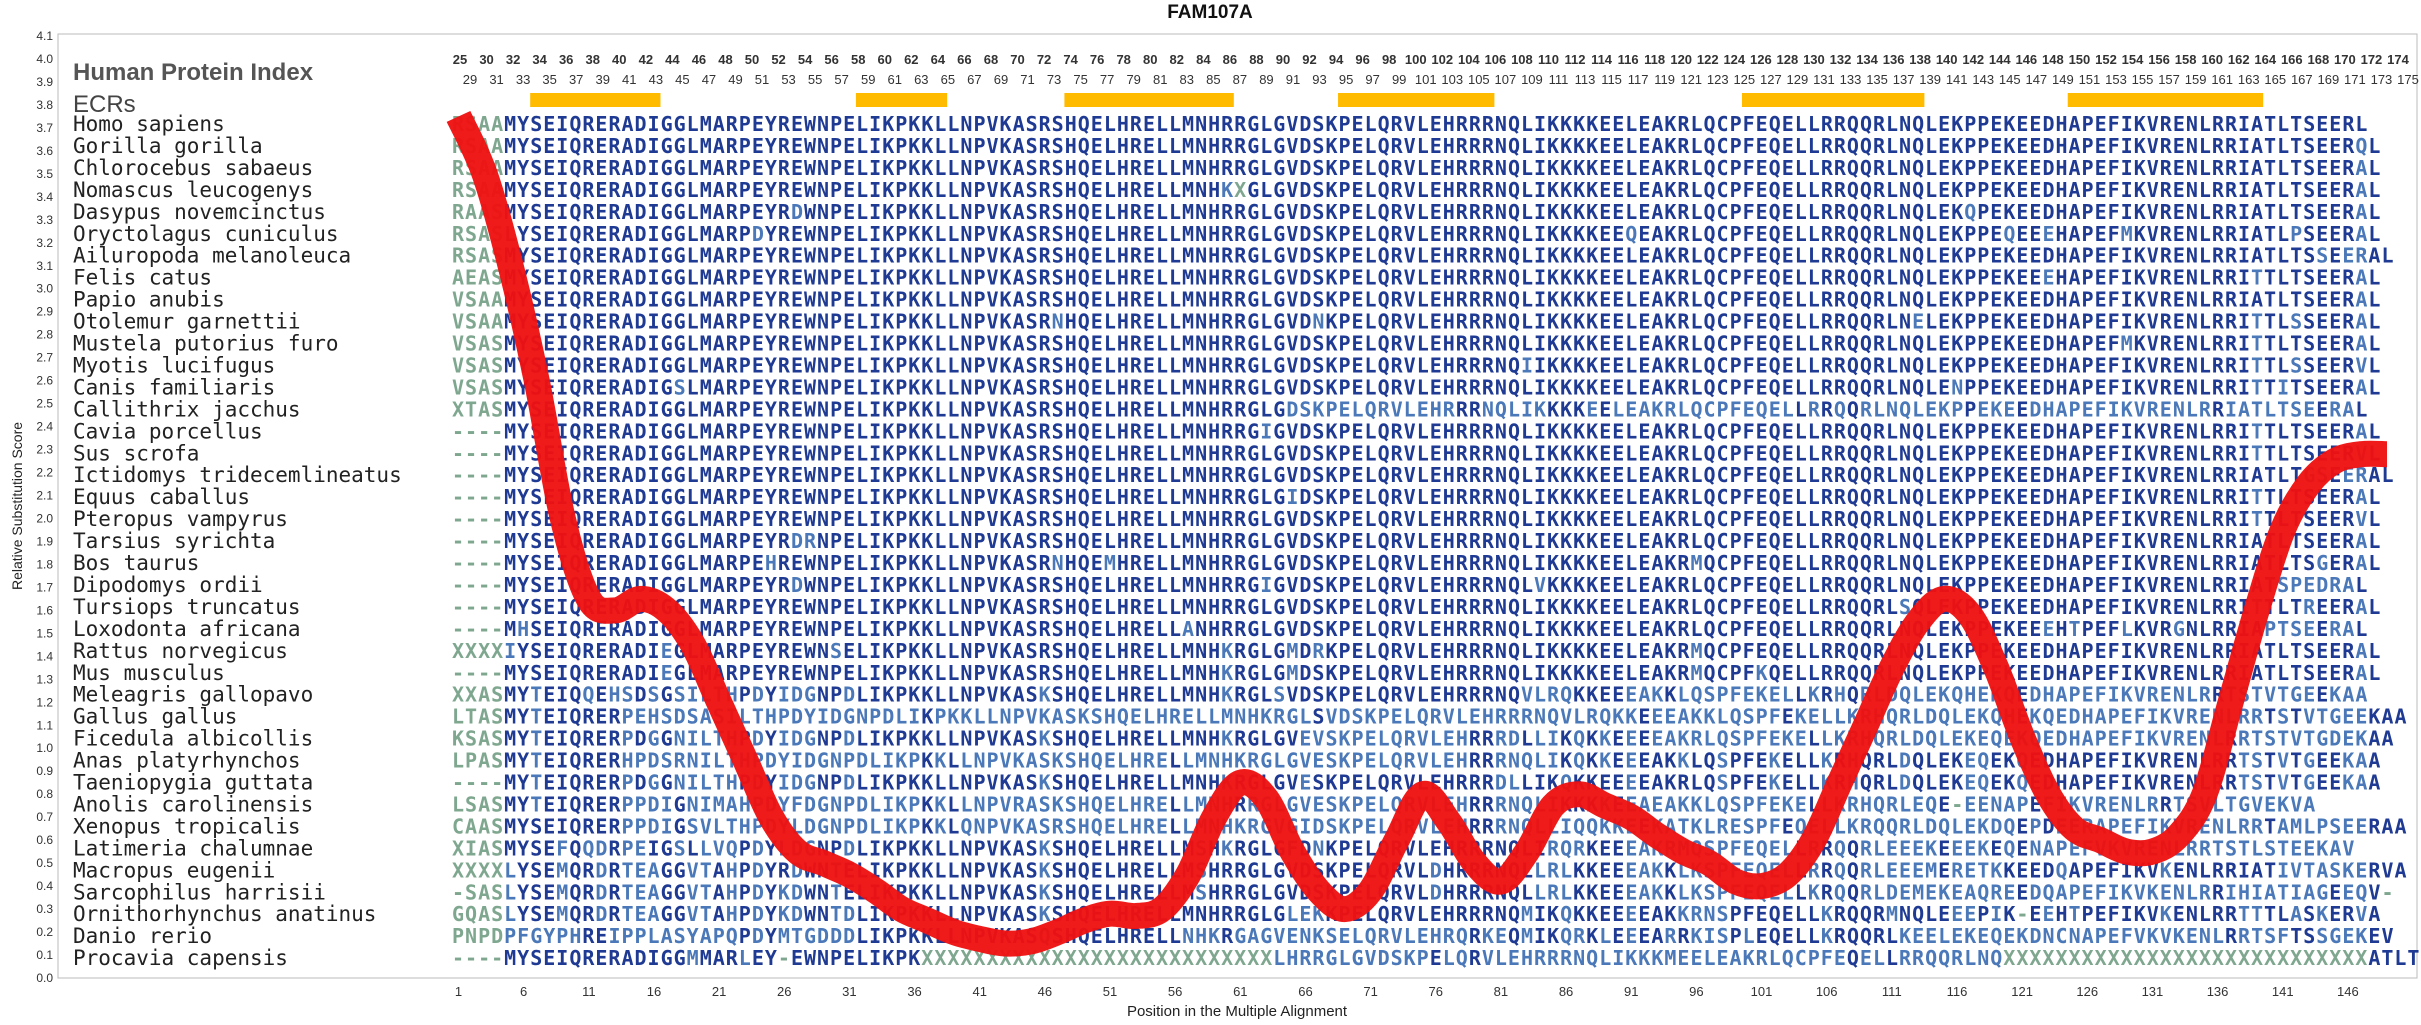 Image resolution: width=2421 pixels, height=1025 pixels. What do you see at coordinates (44, 909) in the screenshot?
I see `y-tick-label: 0.3` at bounding box center [44, 909].